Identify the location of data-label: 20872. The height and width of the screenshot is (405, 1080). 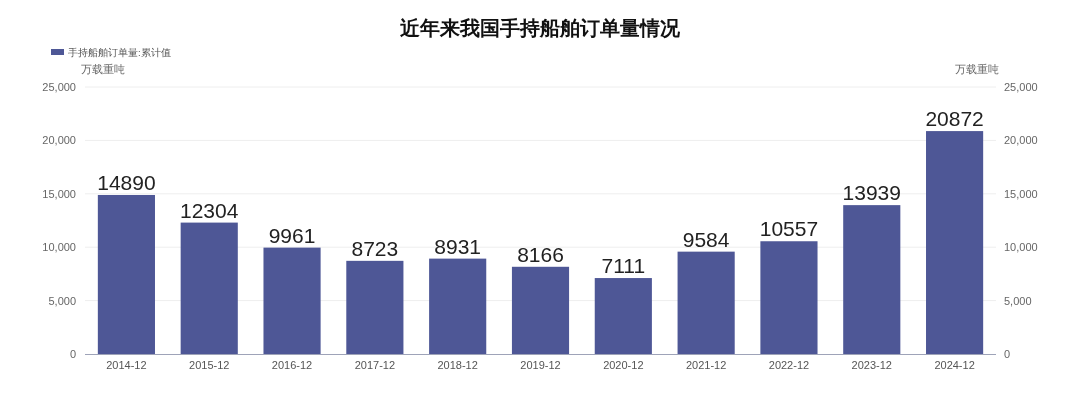
(954, 119).